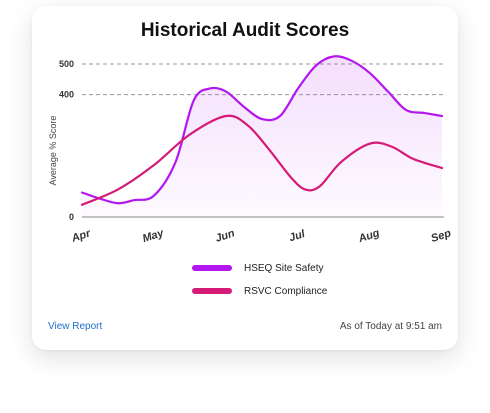  Describe the element at coordinates (153, 236) in the screenshot. I see `x-tick-label: May` at that location.